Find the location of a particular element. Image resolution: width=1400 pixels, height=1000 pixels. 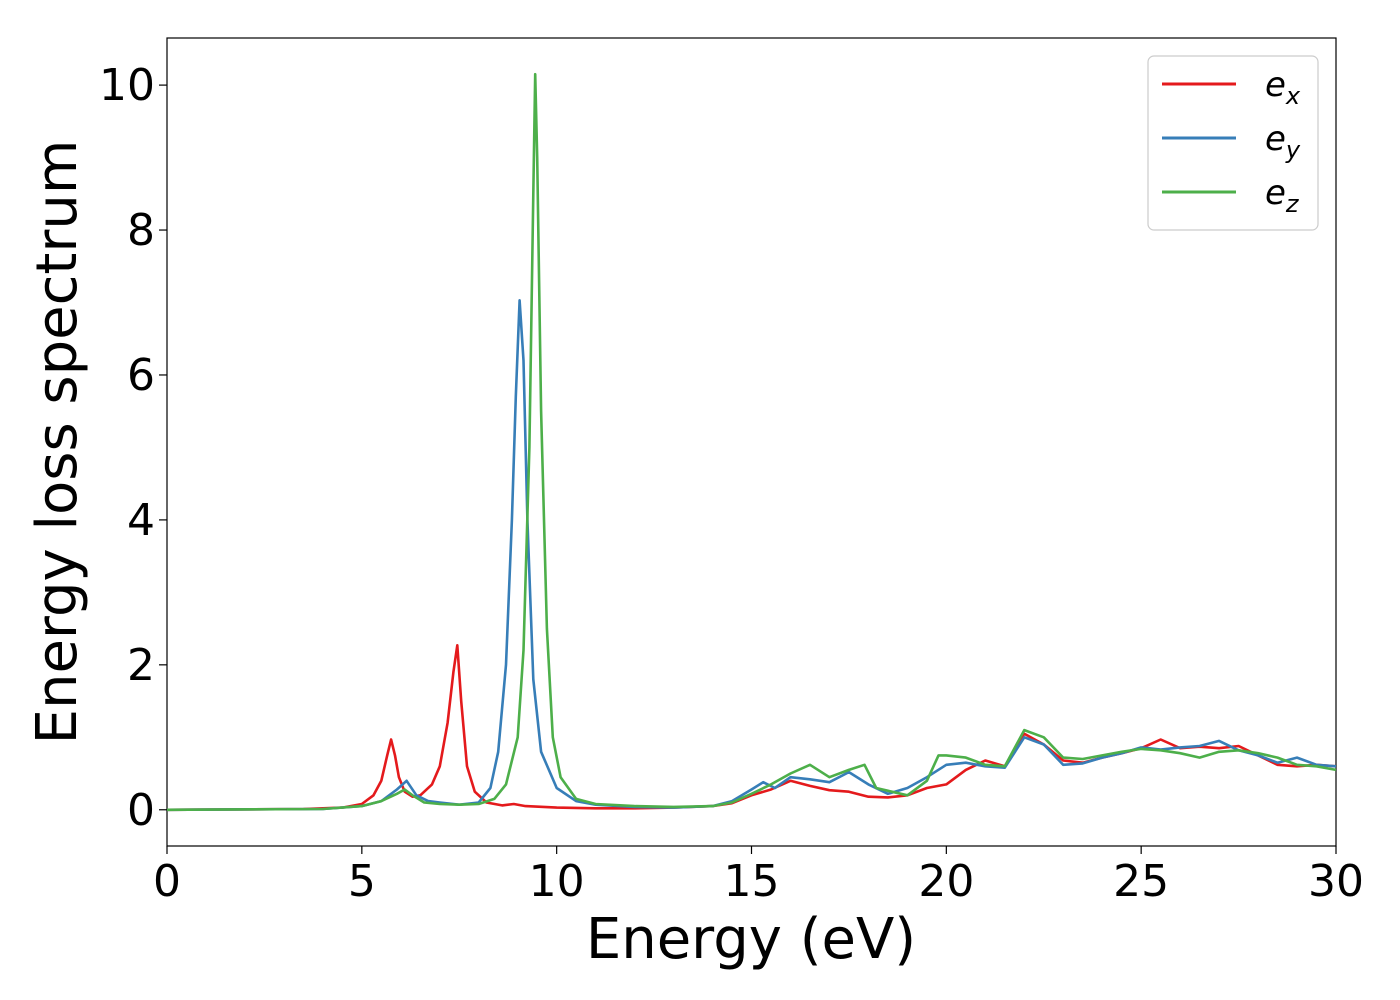

y-tick-label: 6 is located at coordinates (141, 375).